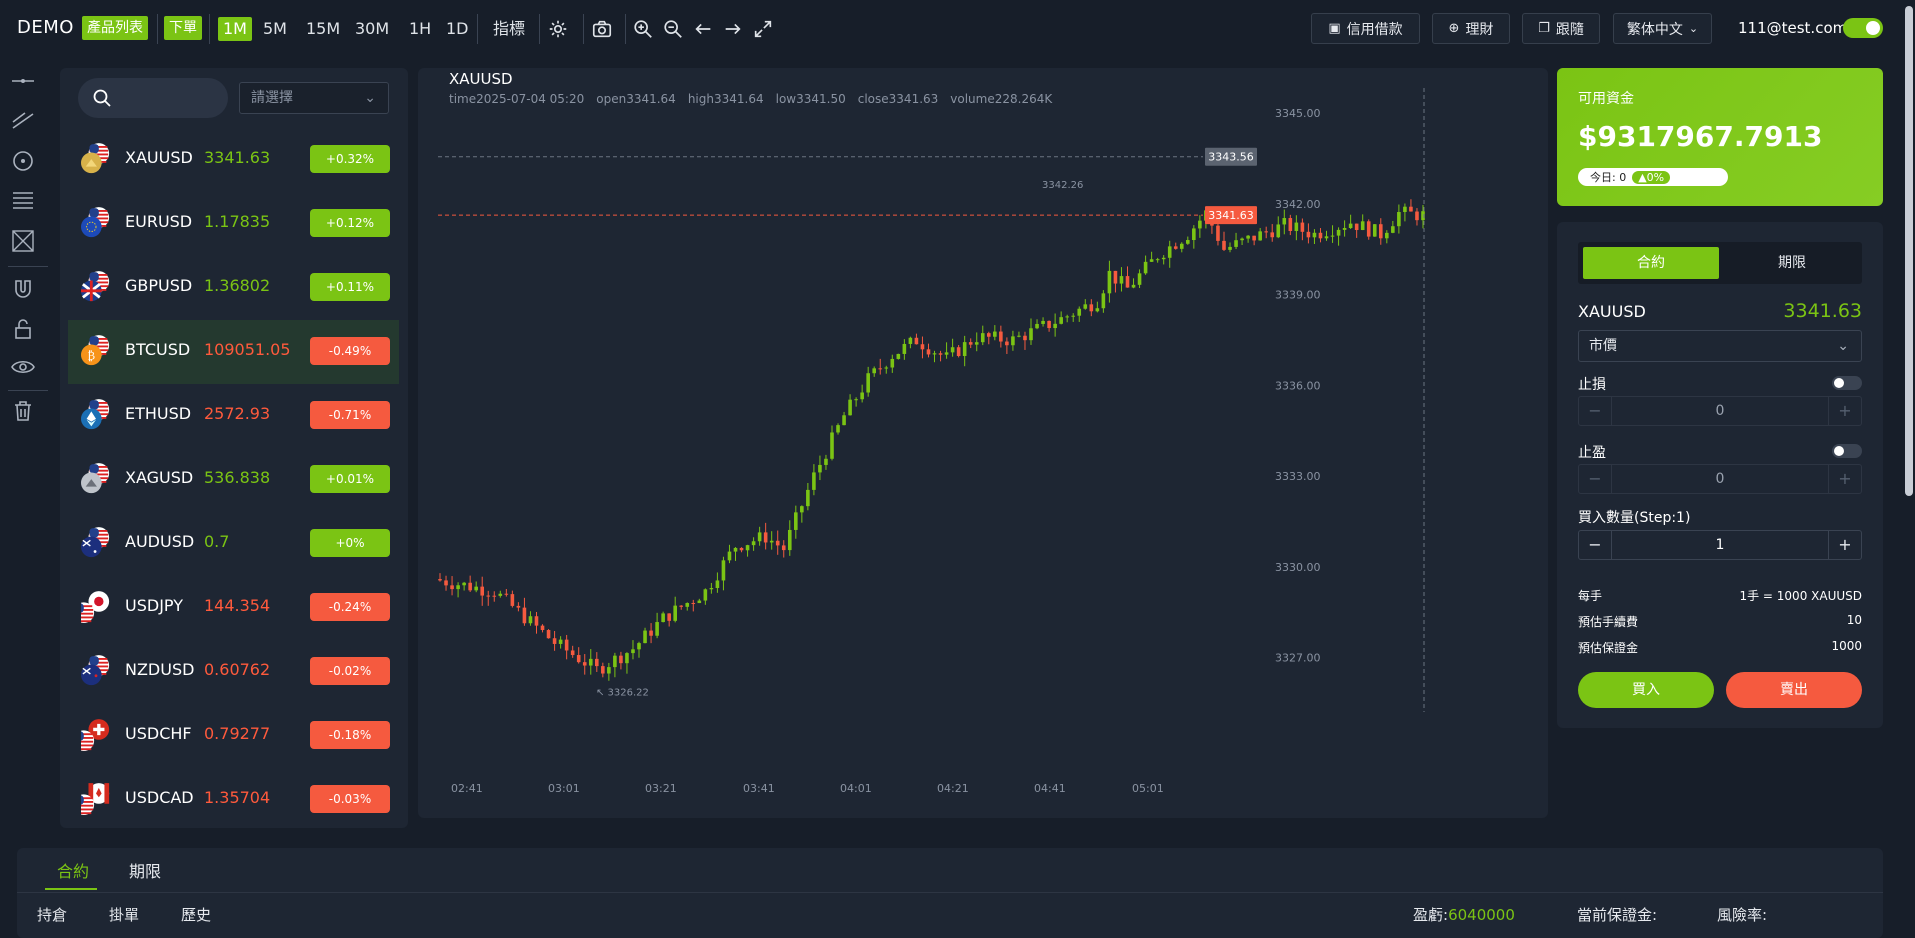  What do you see at coordinates (52, 915) in the screenshot?
I see `tab-holdings: 持倉` at bounding box center [52, 915].